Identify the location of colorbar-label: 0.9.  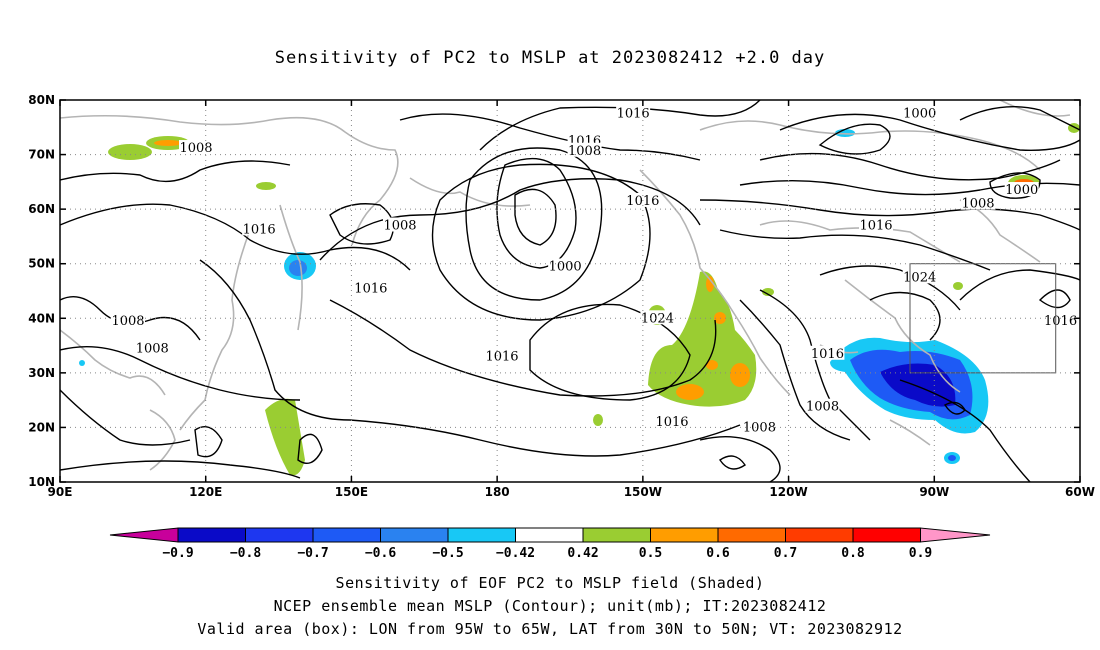
(920, 553).